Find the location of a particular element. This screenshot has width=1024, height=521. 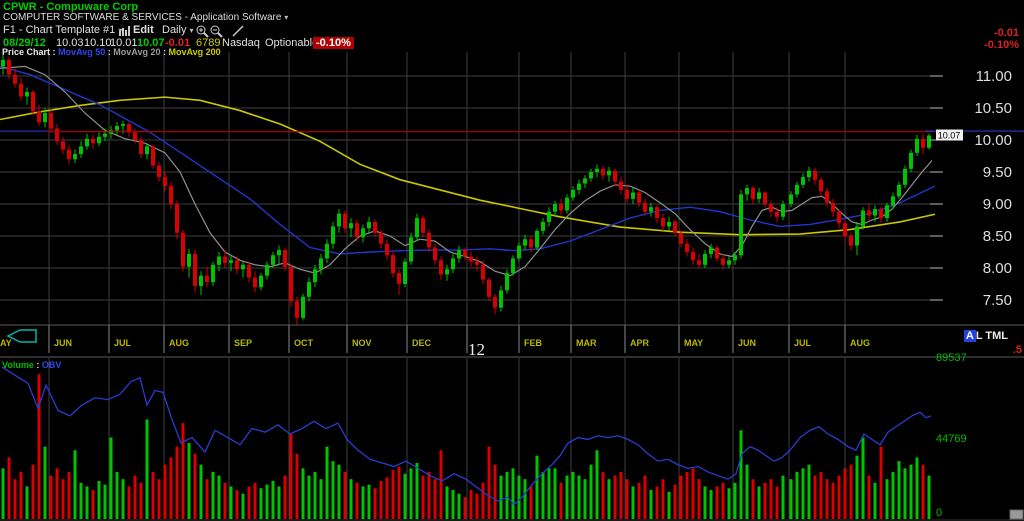

period-label: Daily is located at coordinates (174, 30).